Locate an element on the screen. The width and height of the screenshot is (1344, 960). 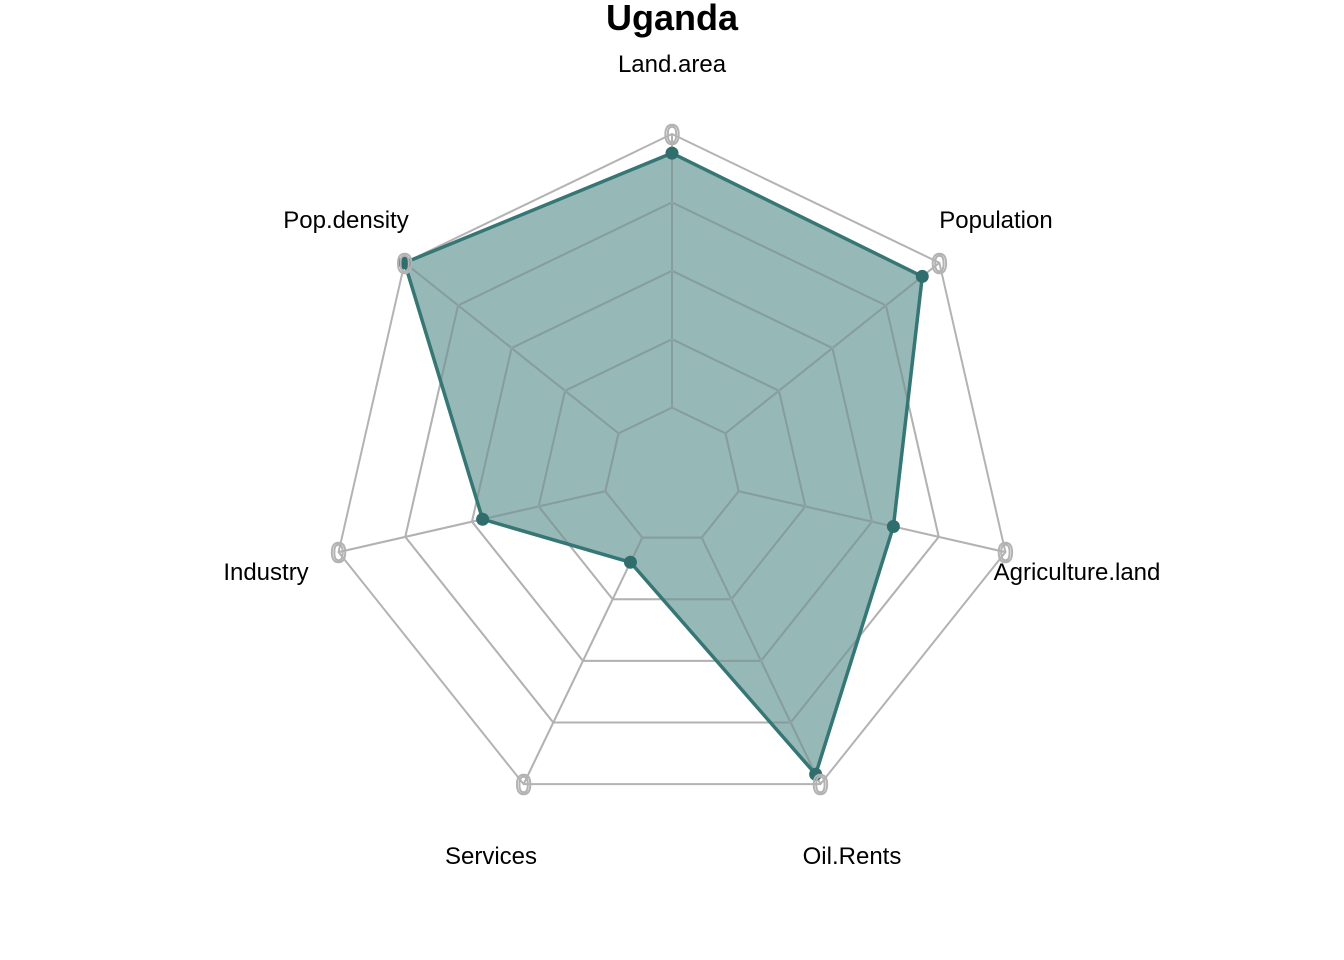
tick-label-3: 0 is located at coordinates (821, 784).